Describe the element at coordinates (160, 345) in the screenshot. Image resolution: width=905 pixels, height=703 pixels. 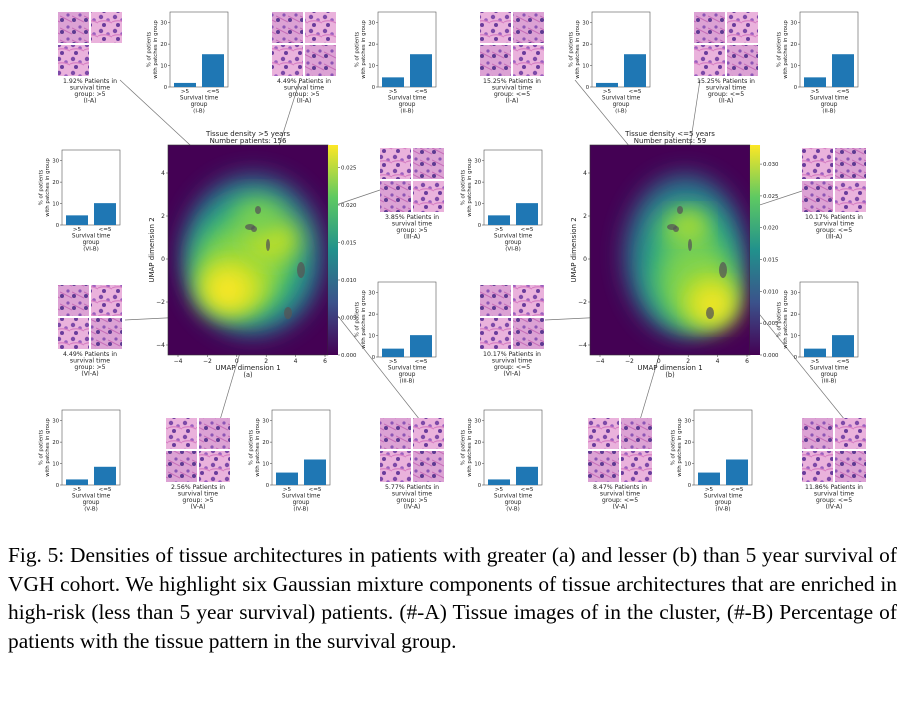
I see `y-tick-label: −4` at that location.